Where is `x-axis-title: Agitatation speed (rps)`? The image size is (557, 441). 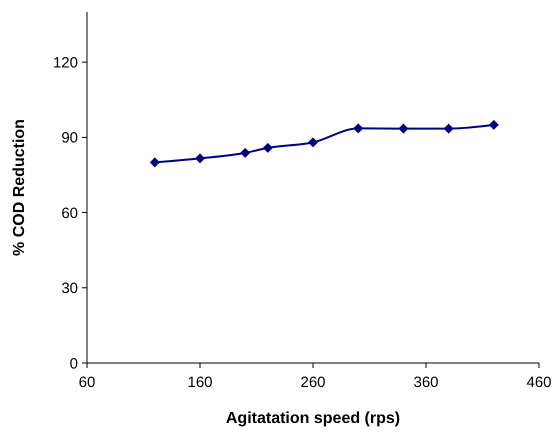 x-axis-title: Agitatation speed (rps) is located at coordinates (313, 418).